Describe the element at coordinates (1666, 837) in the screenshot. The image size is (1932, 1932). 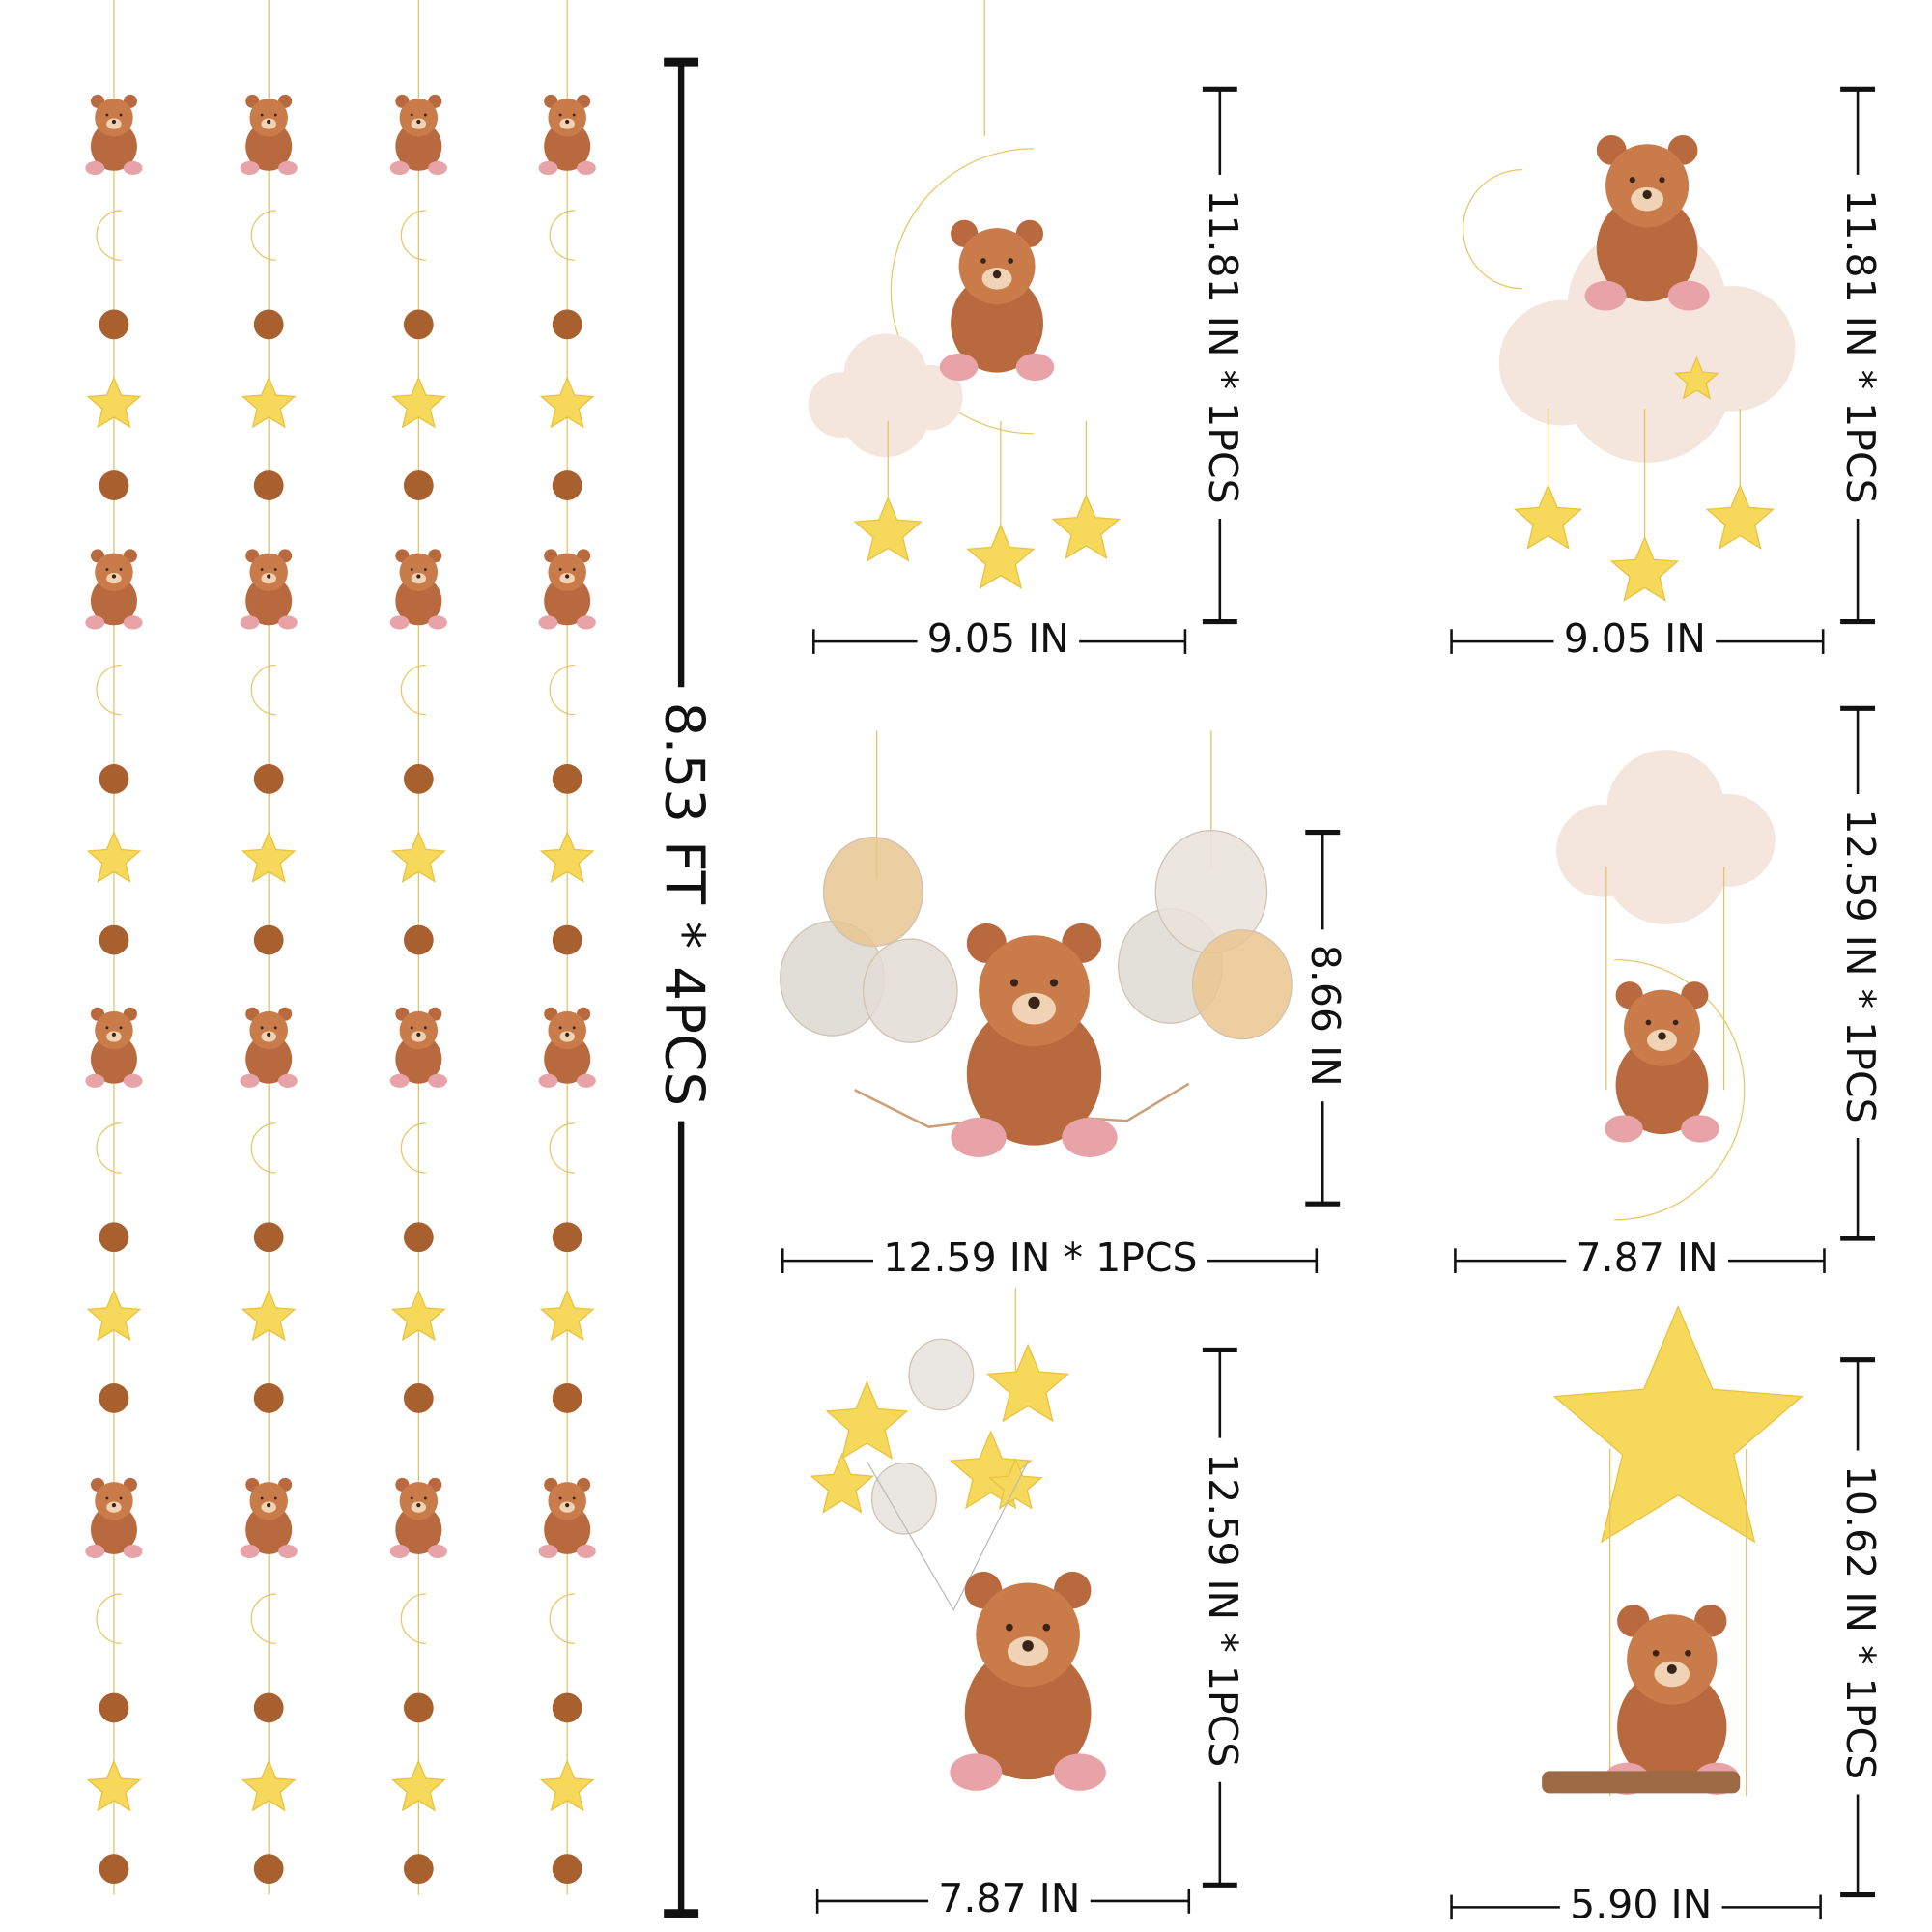
I see `cloud` at that location.